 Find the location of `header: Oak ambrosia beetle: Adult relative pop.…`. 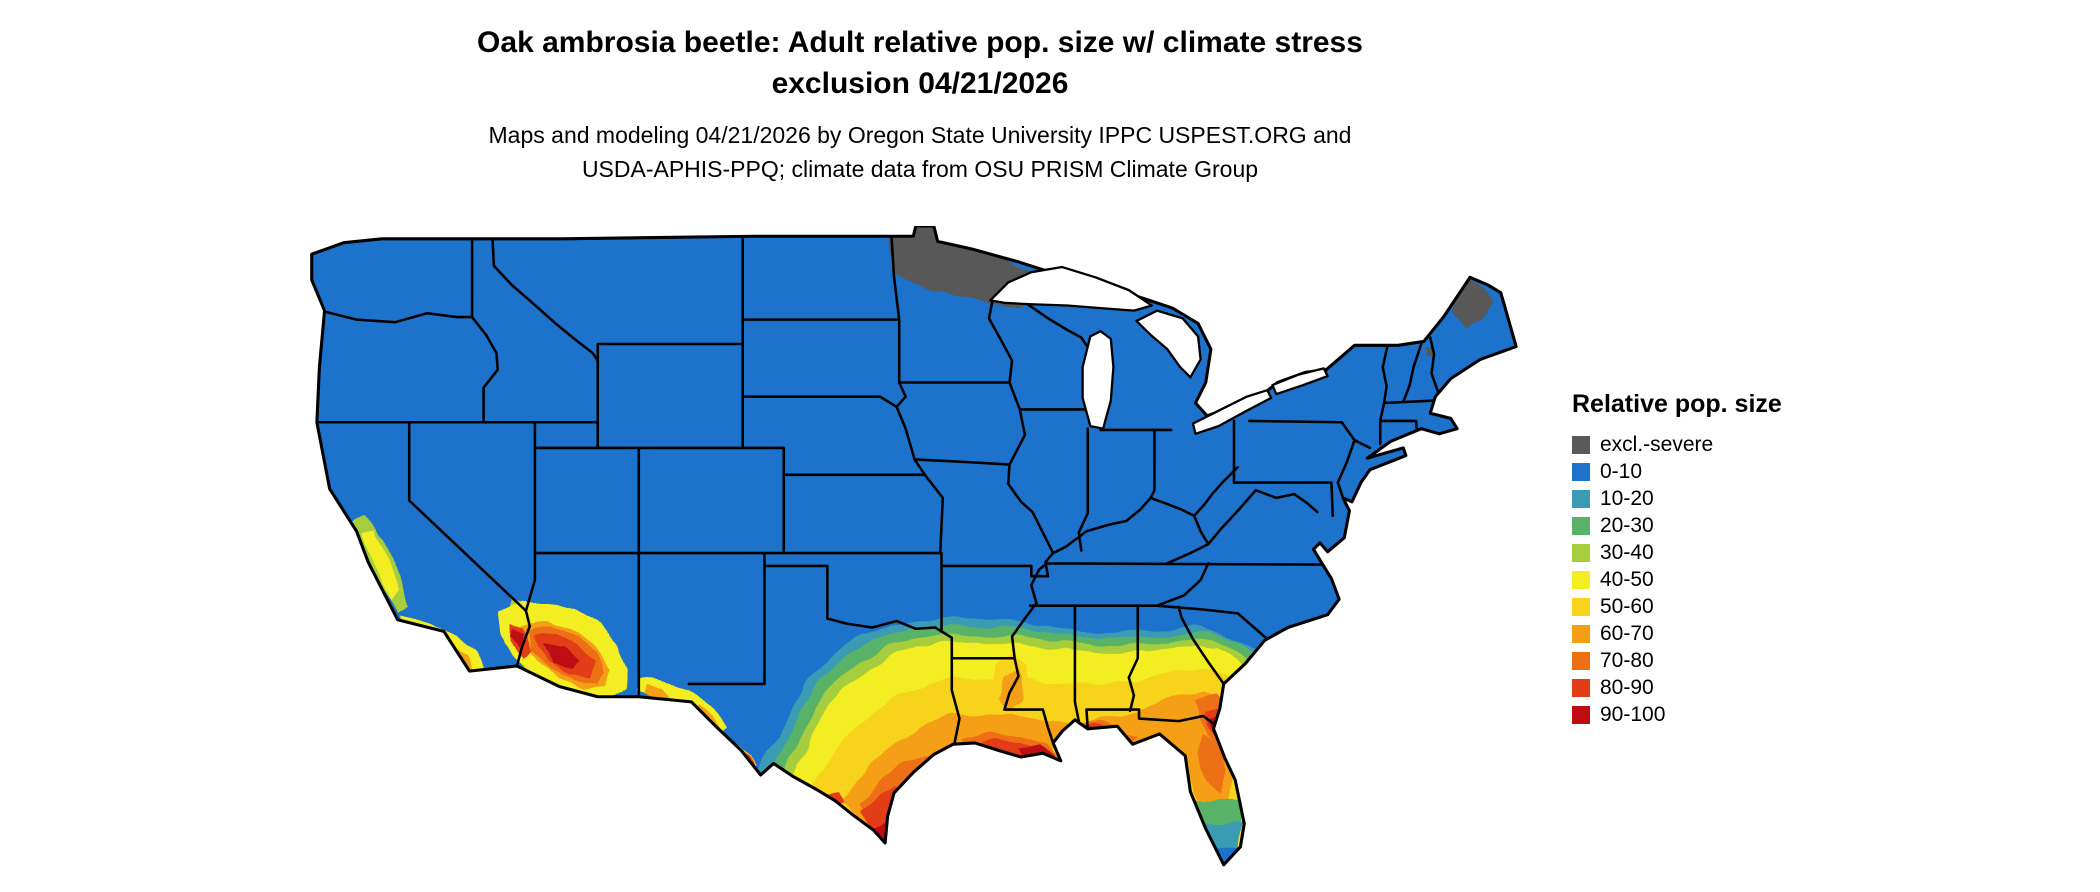

header: Oak ambrosia beetle: Adult relative pop.… is located at coordinates (920, 104).